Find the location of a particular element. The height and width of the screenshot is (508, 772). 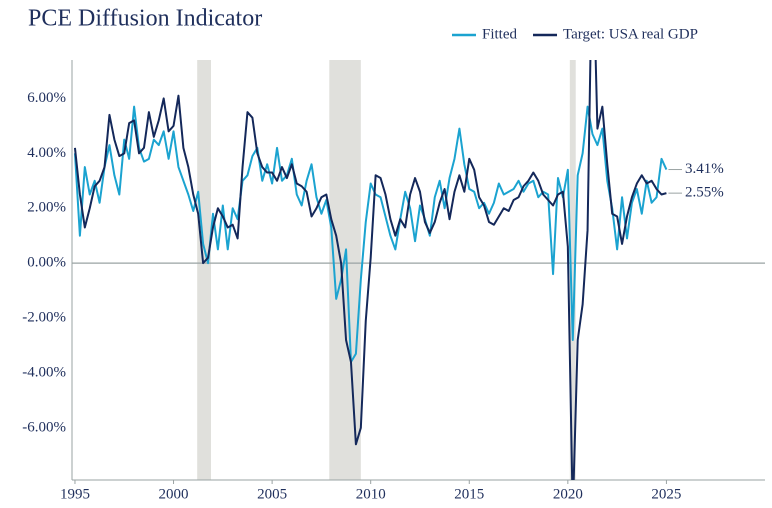

y-tick-label: -4.00% is located at coordinates (44, 372).